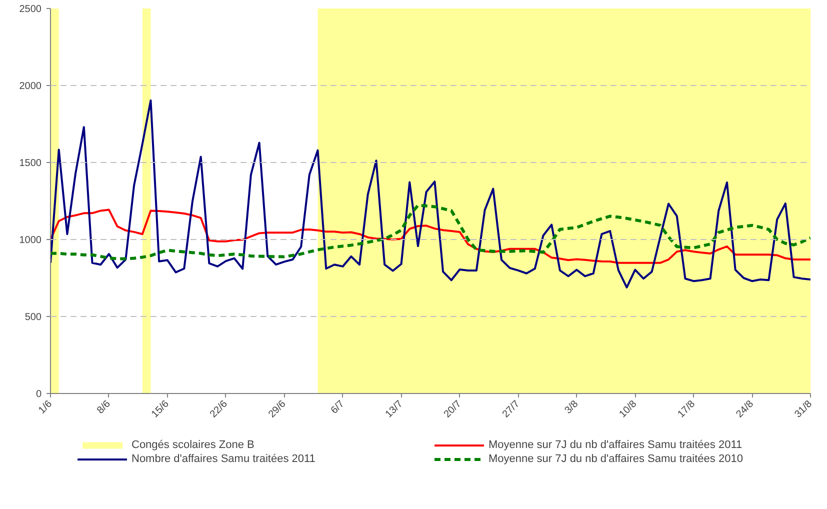  Describe the element at coordinates (30, 163) in the screenshot. I see `y-tick-label: 1500` at that location.